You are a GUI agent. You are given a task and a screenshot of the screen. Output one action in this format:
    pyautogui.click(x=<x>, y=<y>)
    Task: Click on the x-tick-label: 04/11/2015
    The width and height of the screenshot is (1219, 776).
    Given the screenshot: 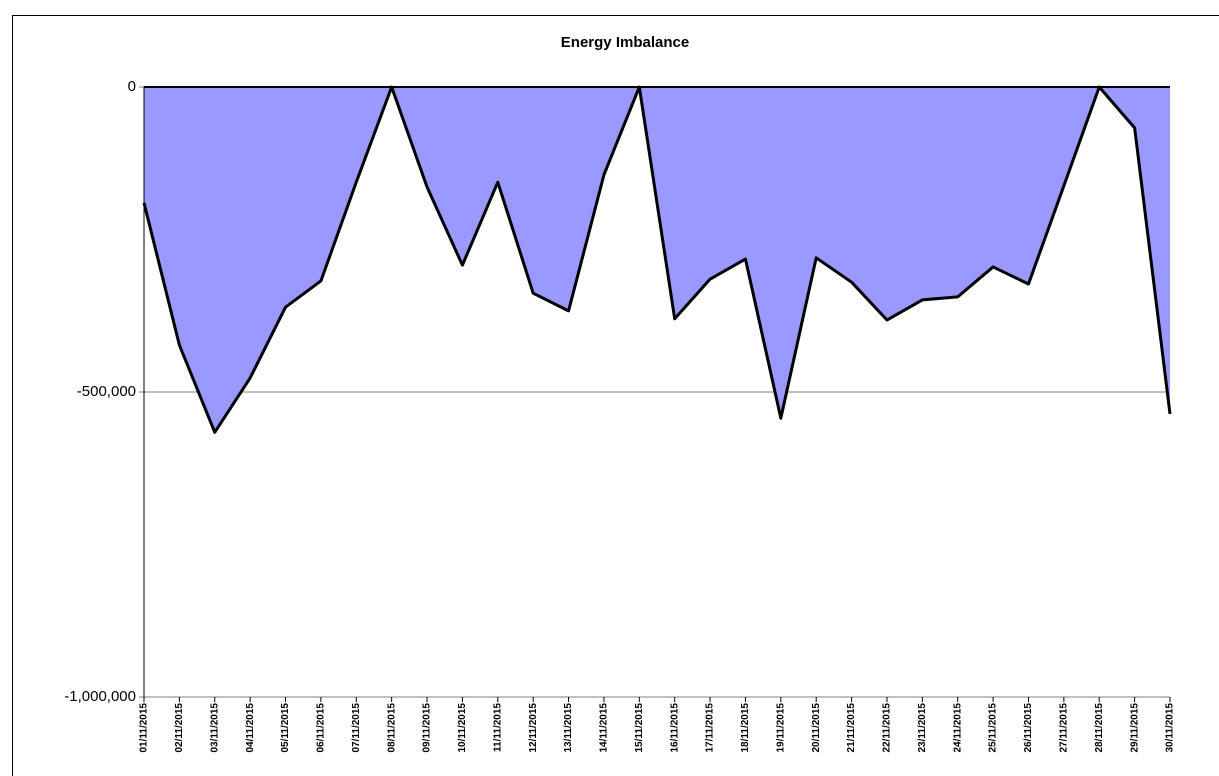 What is the action you would take?
    pyautogui.click(x=250, y=728)
    